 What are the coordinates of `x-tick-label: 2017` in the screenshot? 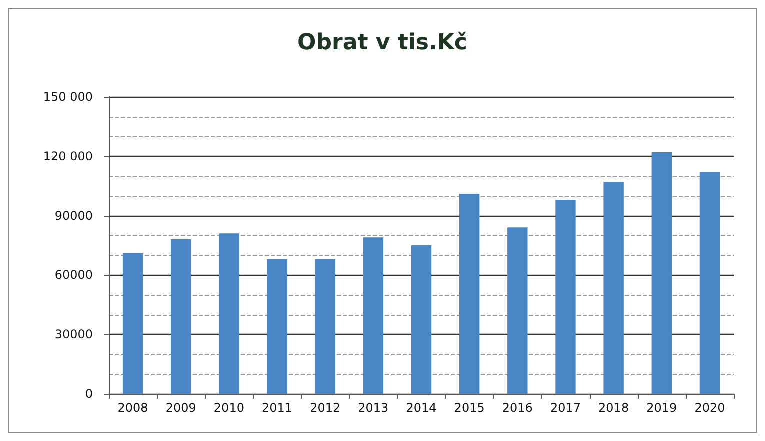 It's located at (566, 408).